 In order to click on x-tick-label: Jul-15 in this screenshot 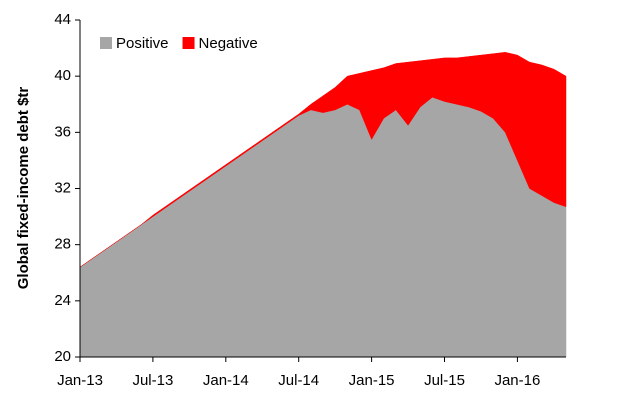, I will do `click(444, 380)`.